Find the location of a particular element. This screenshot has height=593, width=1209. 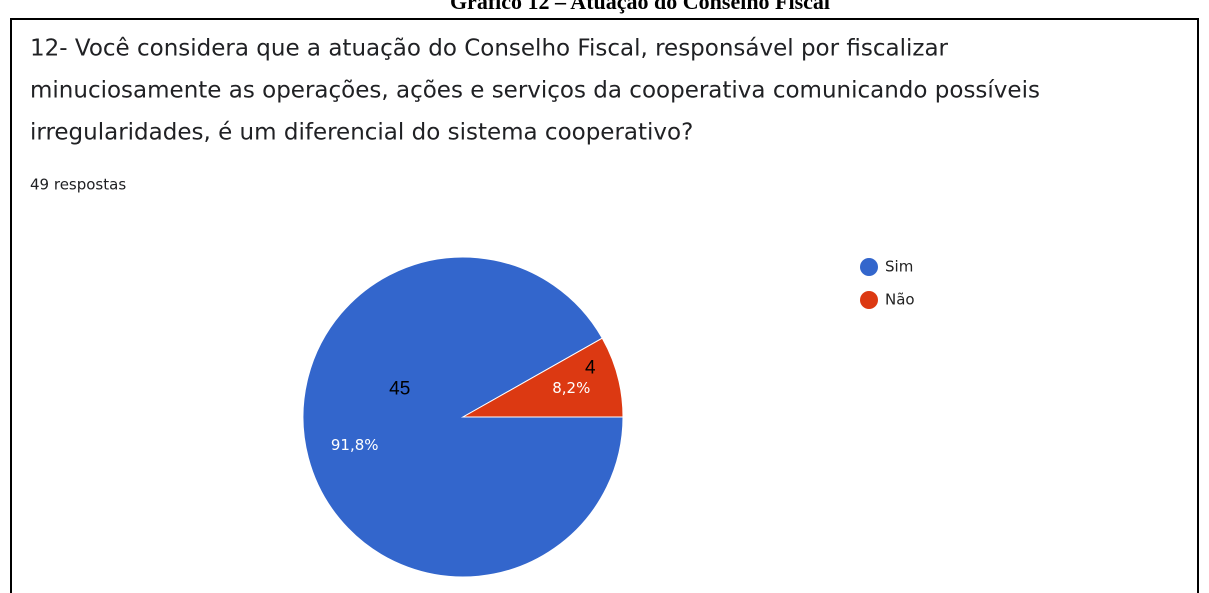

legend-label: Não is located at coordinates (900, 300).